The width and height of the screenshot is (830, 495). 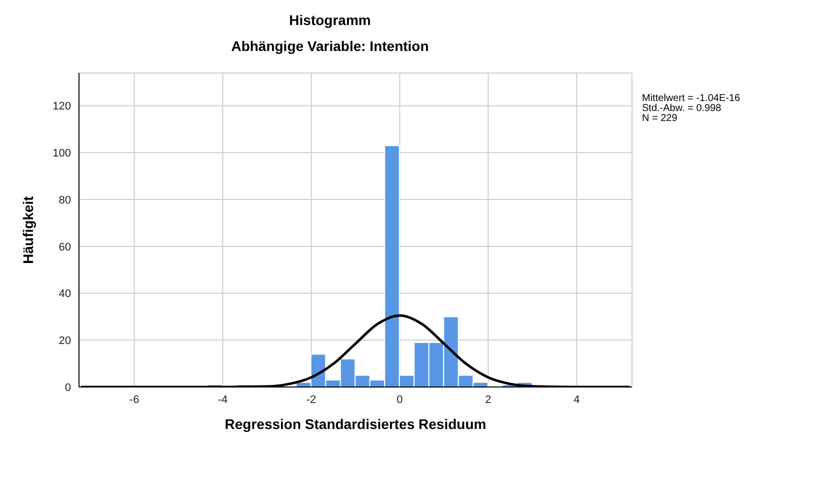 I want to click on y-tick-label: 100, so click(x=61, y=154).